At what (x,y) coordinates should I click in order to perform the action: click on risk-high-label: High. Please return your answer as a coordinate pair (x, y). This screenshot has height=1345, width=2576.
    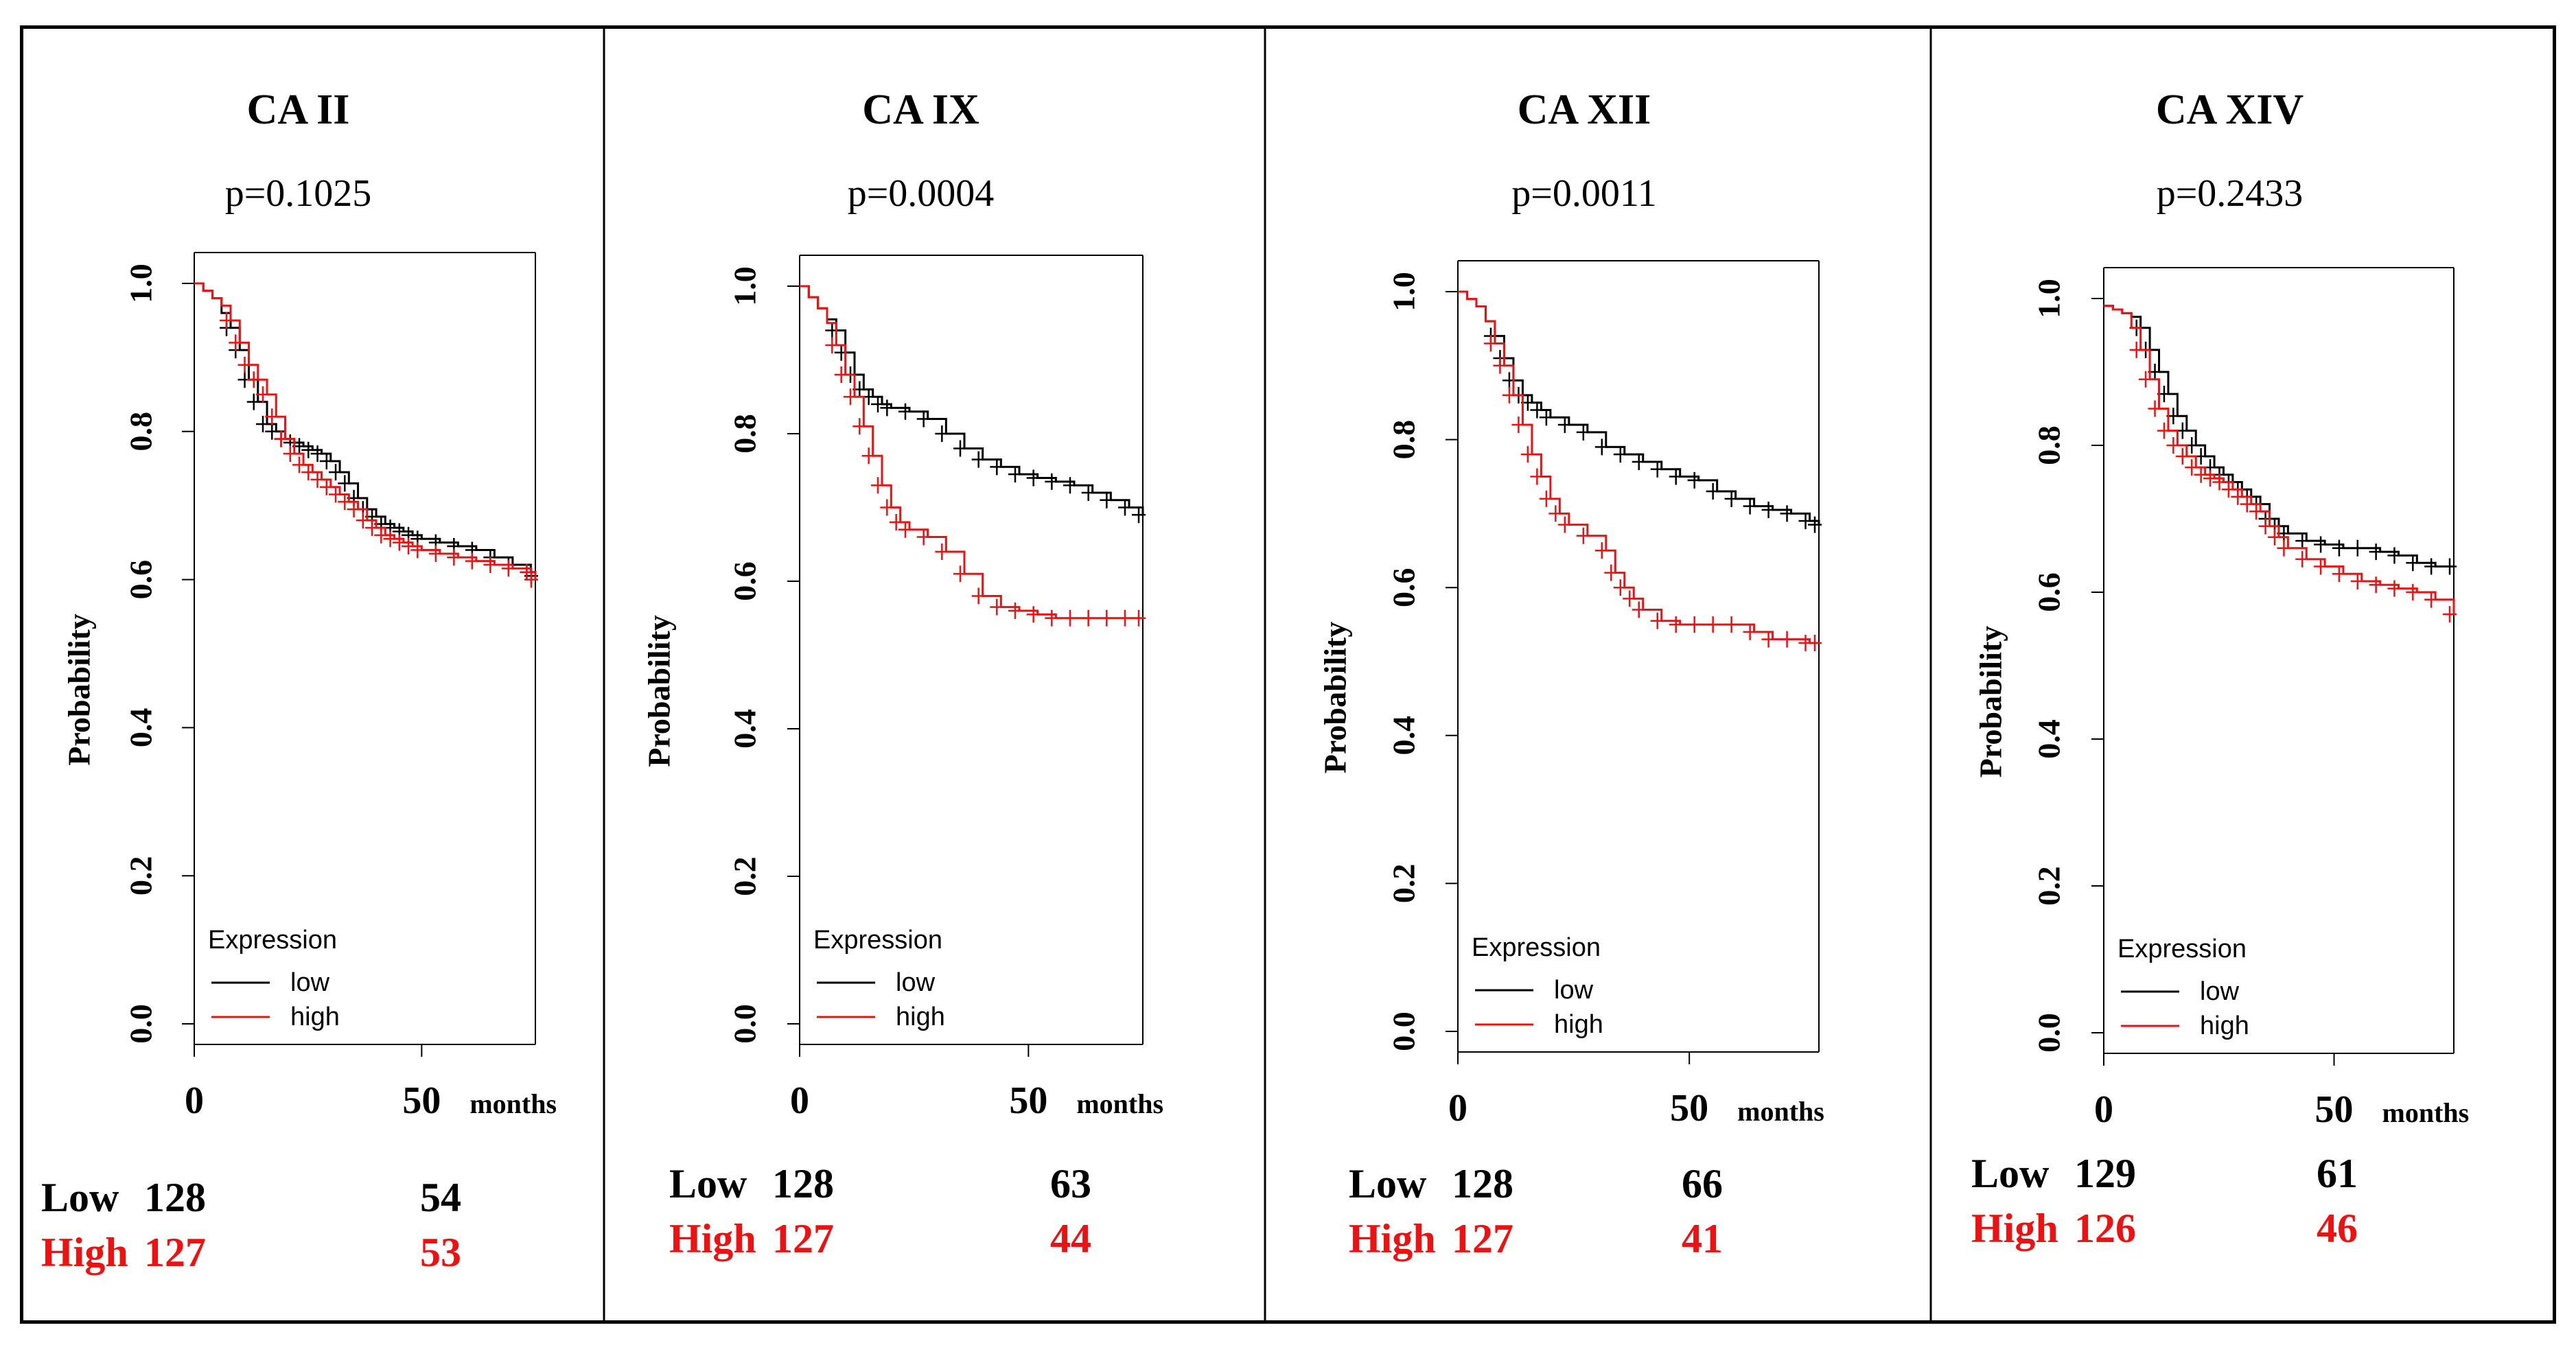
    Looking at the image, I should click on (1392, 1238).